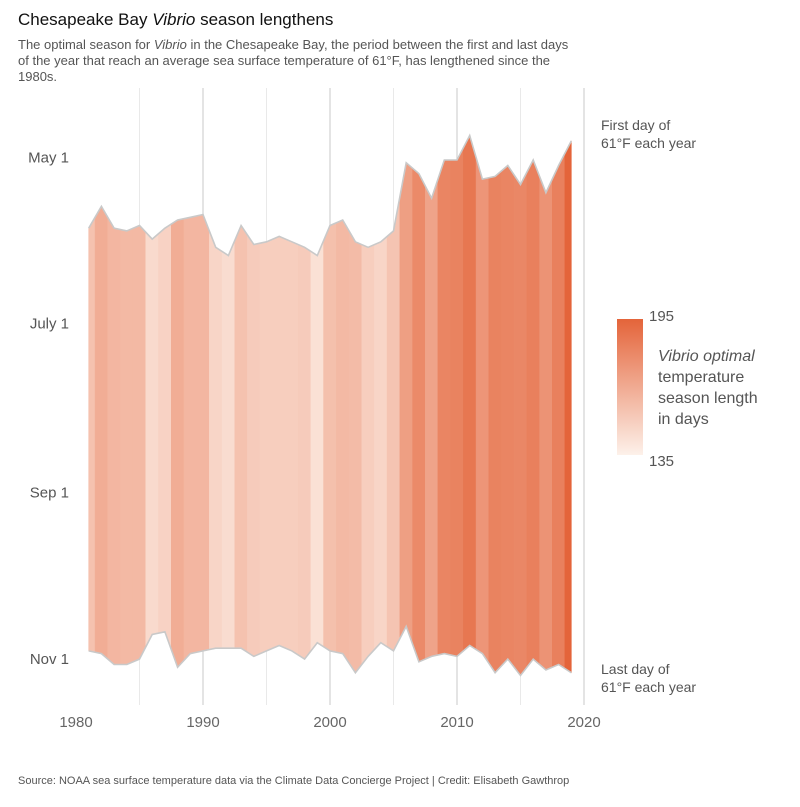 The height and width of the screenshot is (807, 800). What do you see at coordinates (661, 461) in the screenshot?
I see `legend-min-label: 135` at bounding box center [661, 461].